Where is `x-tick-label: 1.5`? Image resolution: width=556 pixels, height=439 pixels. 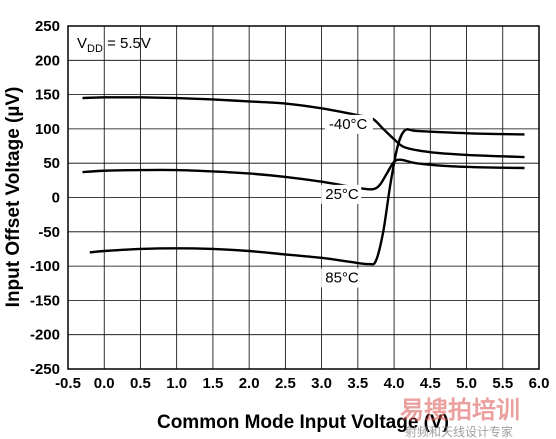 x-tick-label: 1.5 is located at coordinates (212, 383).